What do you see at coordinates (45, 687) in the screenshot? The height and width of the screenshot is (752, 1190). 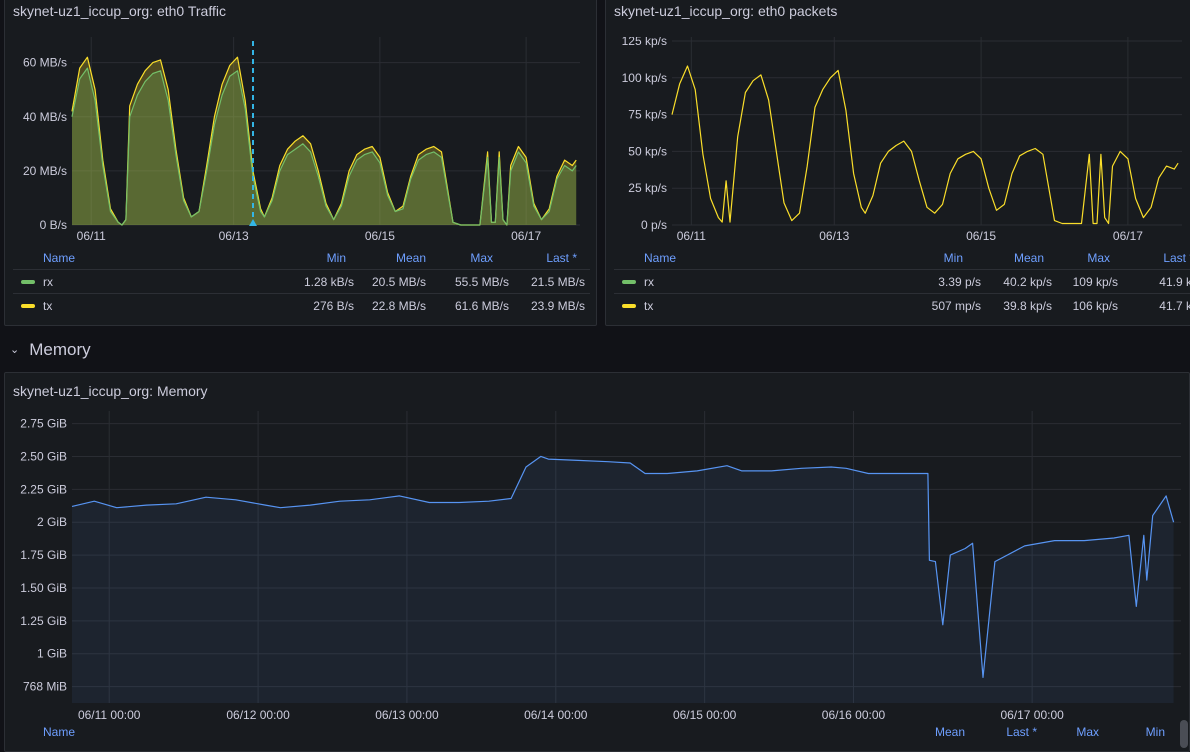 I see `y-tick-label: 768 MiB` at bounding box center [45, 687].